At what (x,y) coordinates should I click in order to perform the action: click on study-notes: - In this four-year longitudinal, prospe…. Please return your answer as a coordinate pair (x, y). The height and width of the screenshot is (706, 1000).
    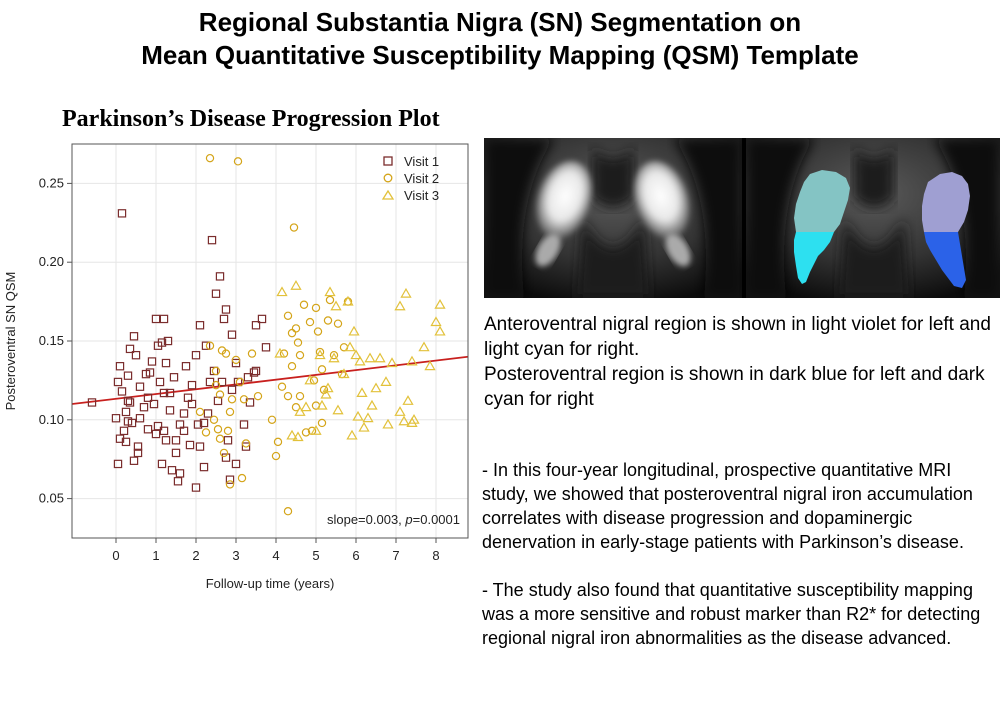
    Looking at the image, I should click on (738, 554).